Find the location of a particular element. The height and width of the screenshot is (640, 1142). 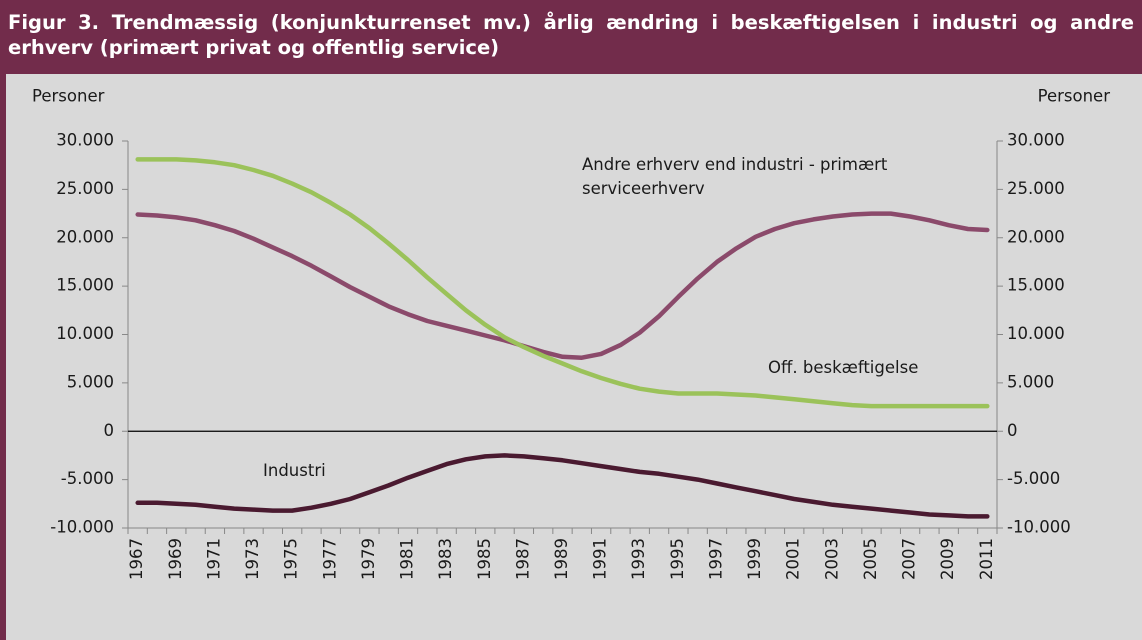

y2-axis-title: Personer is located at coordinates (1074, 96).